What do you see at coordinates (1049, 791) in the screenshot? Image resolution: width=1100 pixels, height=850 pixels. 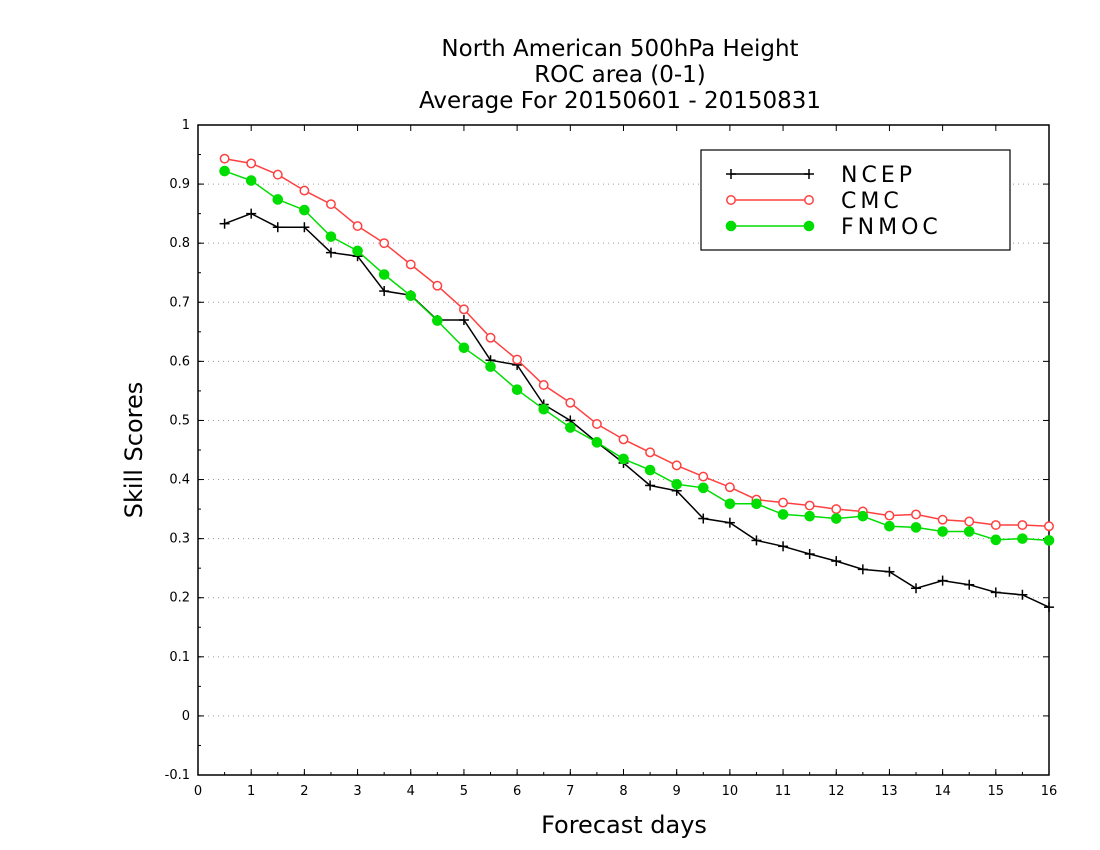 I see `x-tick-label: 16` at bounding box center [1049, 791].